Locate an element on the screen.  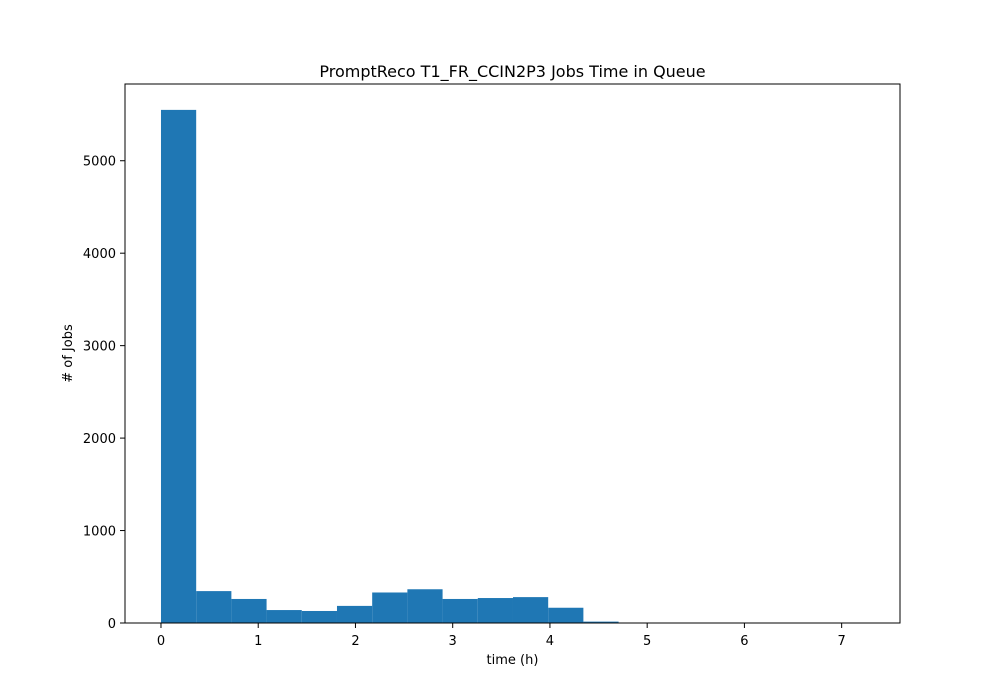
x-tick-label: 3 is located at coordinates (453, 641).